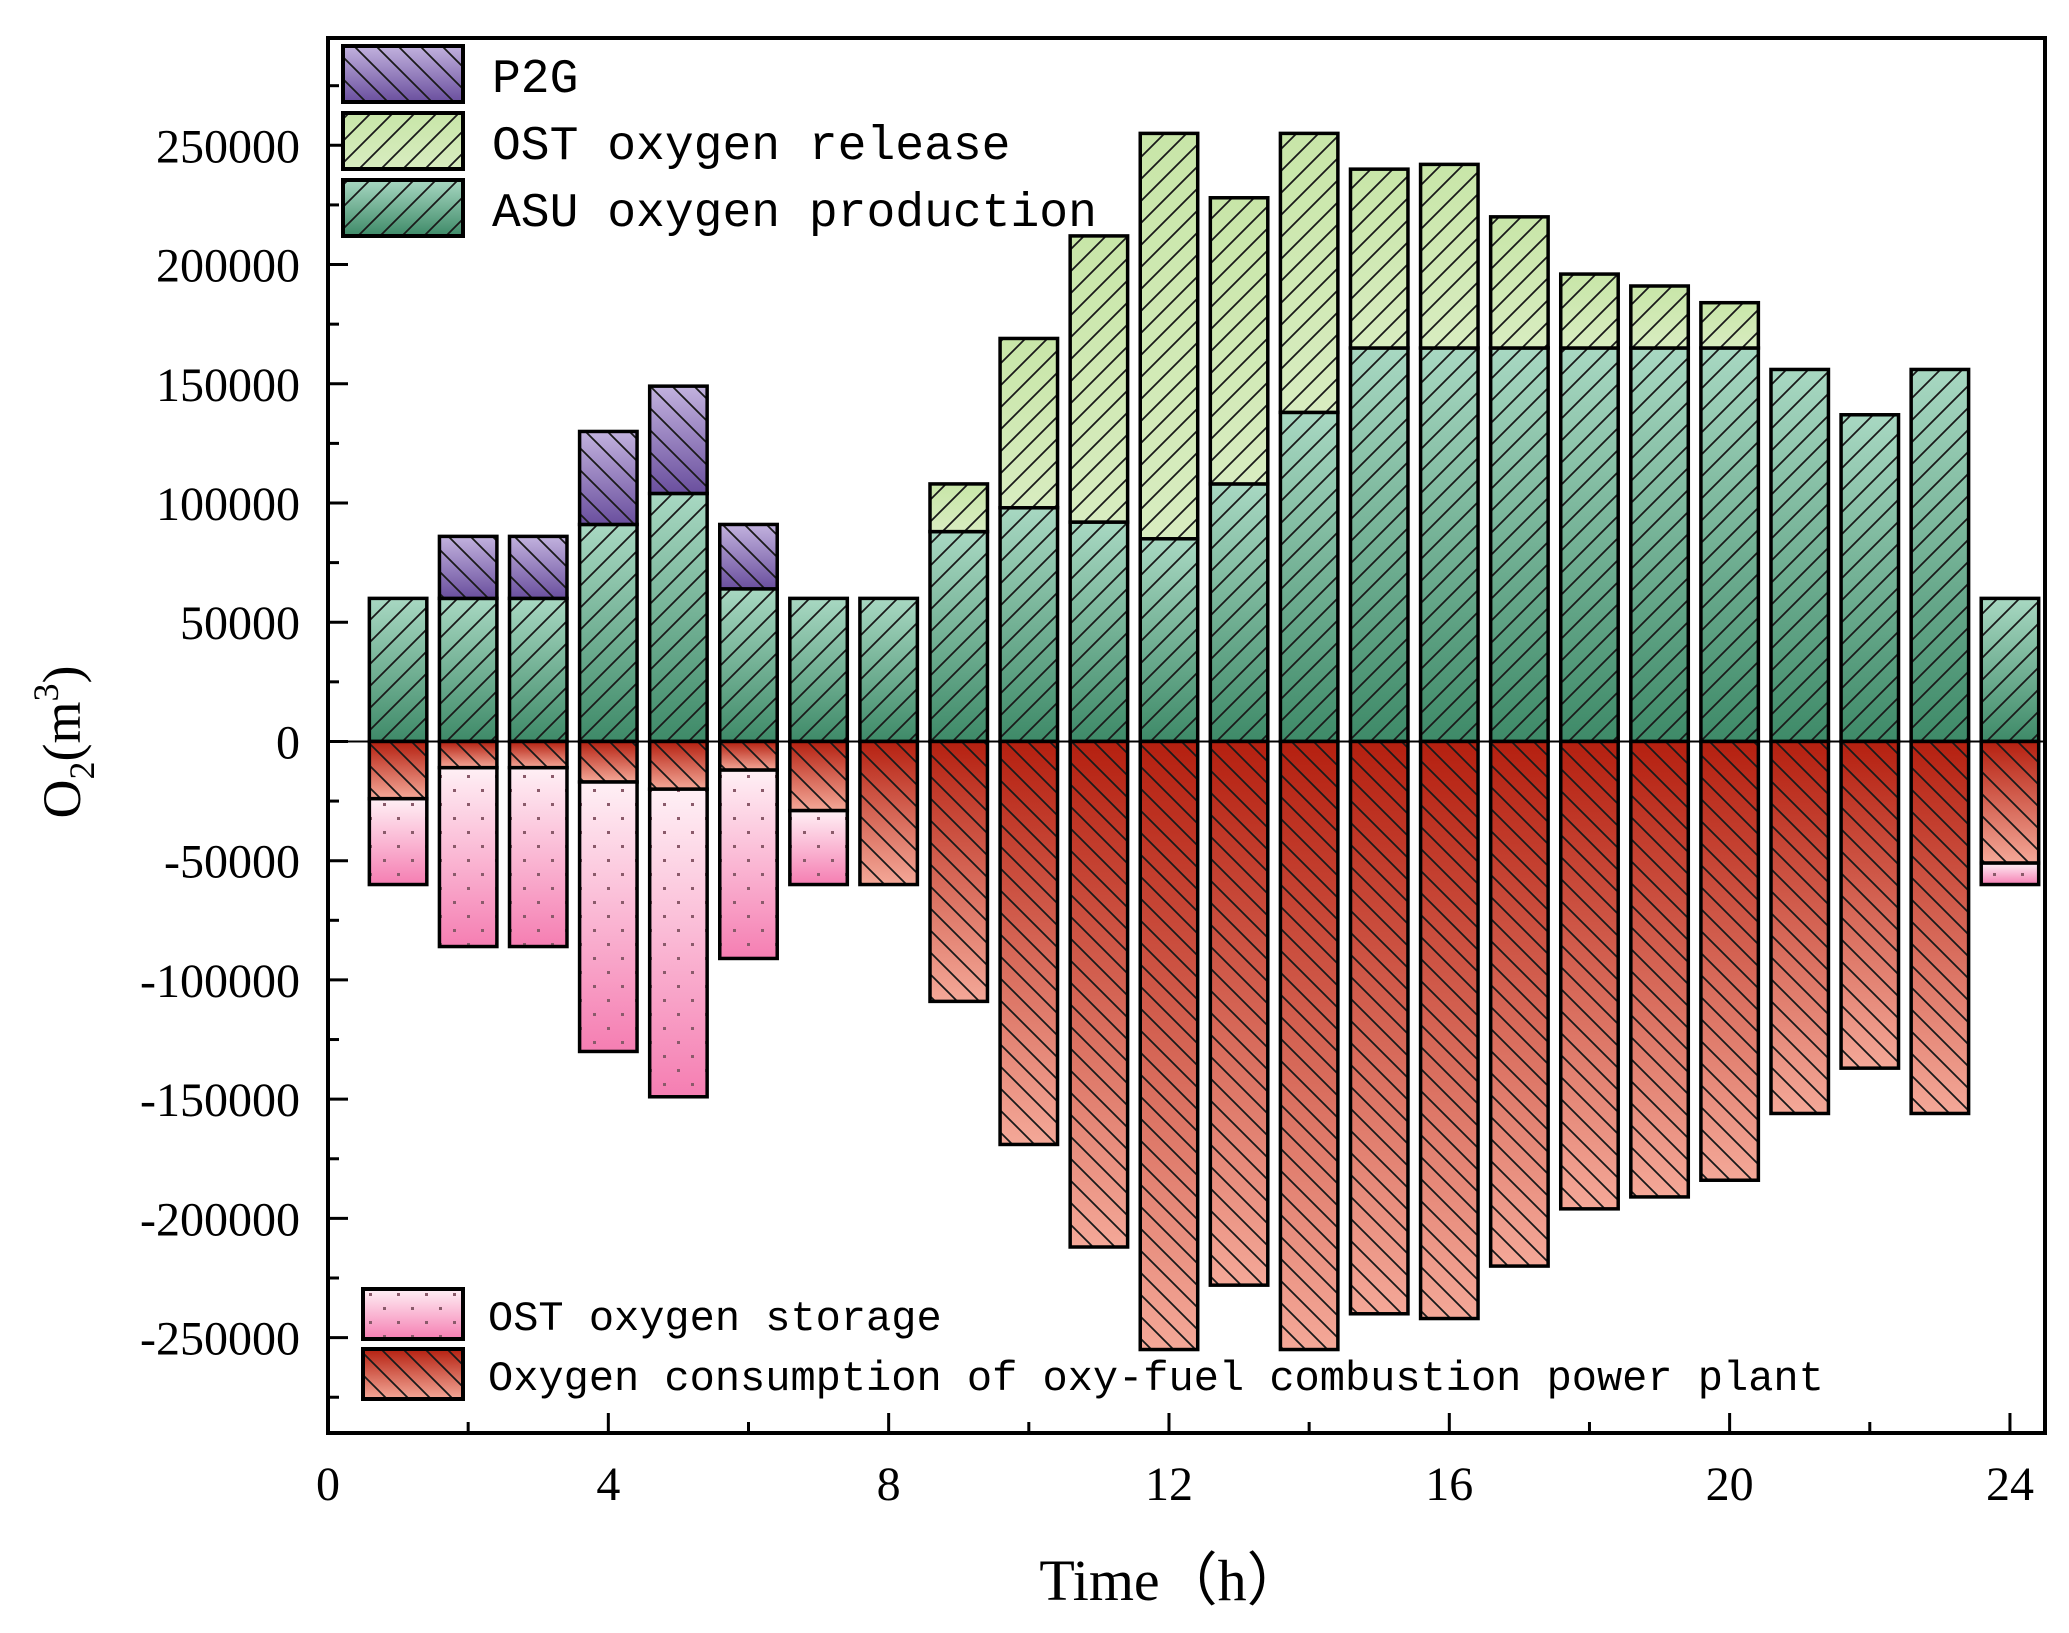 This screenshot has width=2069, height=1633. Describe the element at coordinates (403, 74) in the screenshot. I see `legend-swatch-p2g-hatch` at that location.